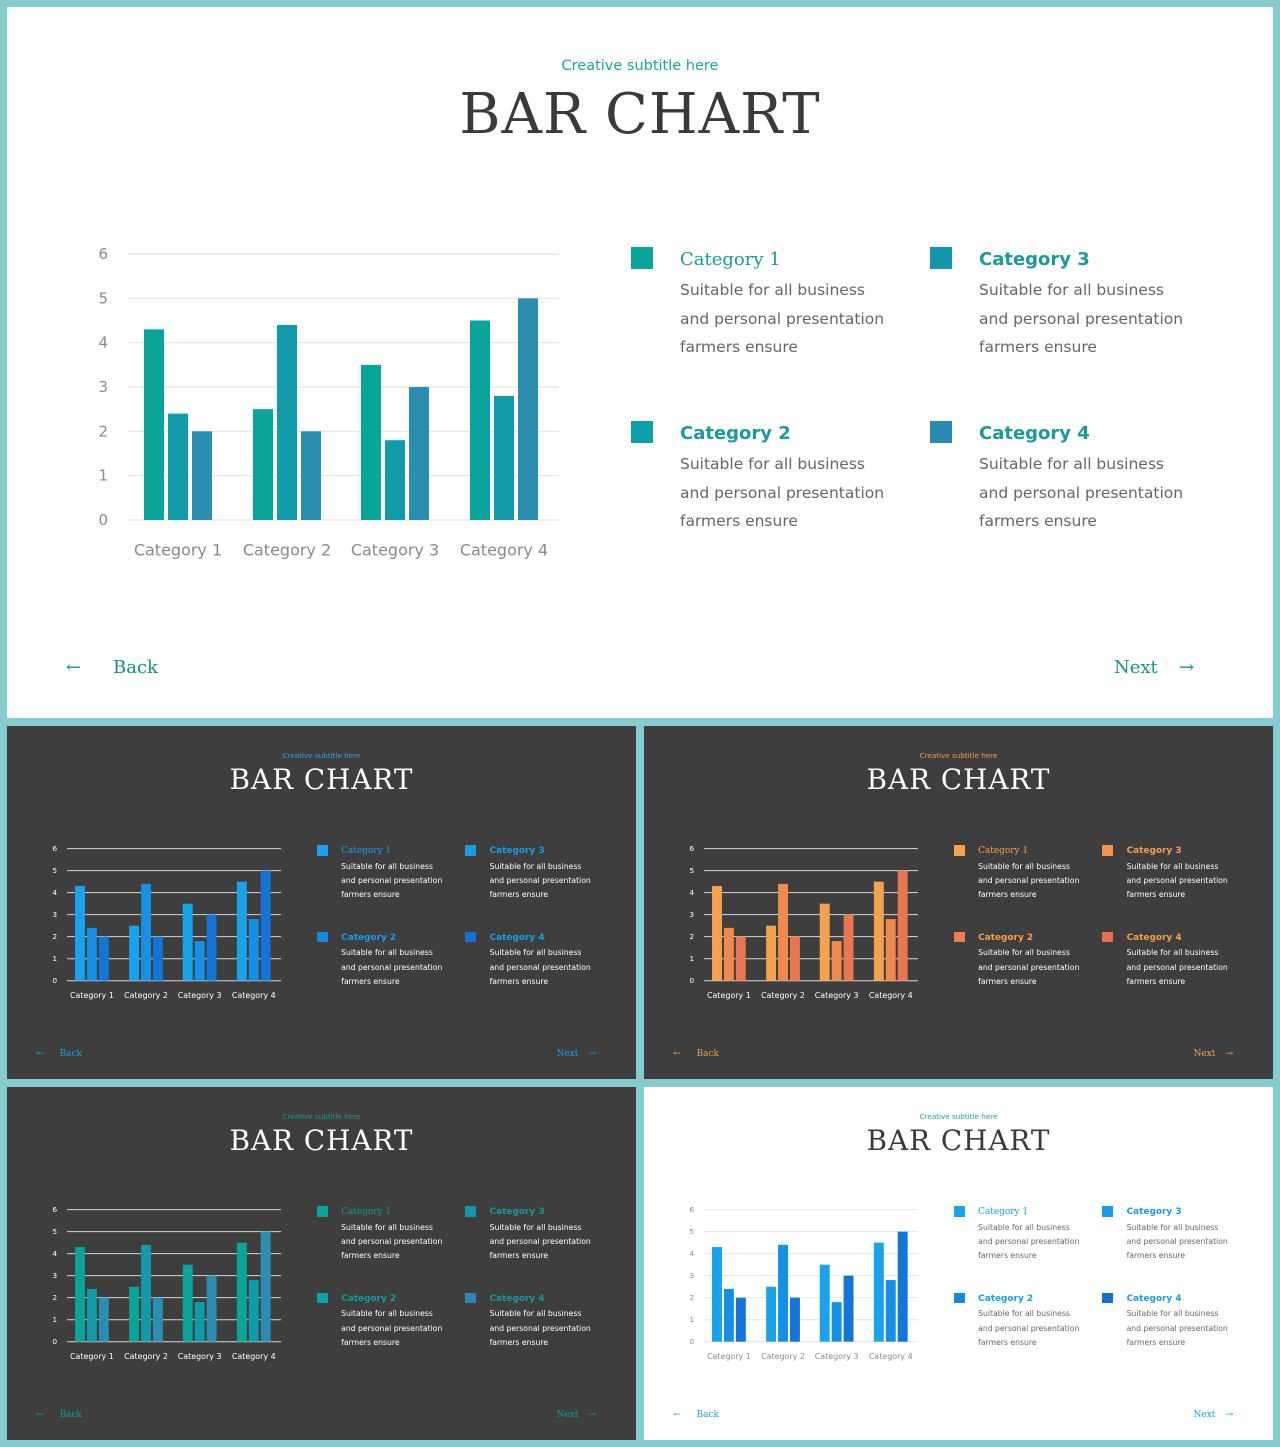  I want to click on legend-category-name: Category 3, so click(517, 1212).